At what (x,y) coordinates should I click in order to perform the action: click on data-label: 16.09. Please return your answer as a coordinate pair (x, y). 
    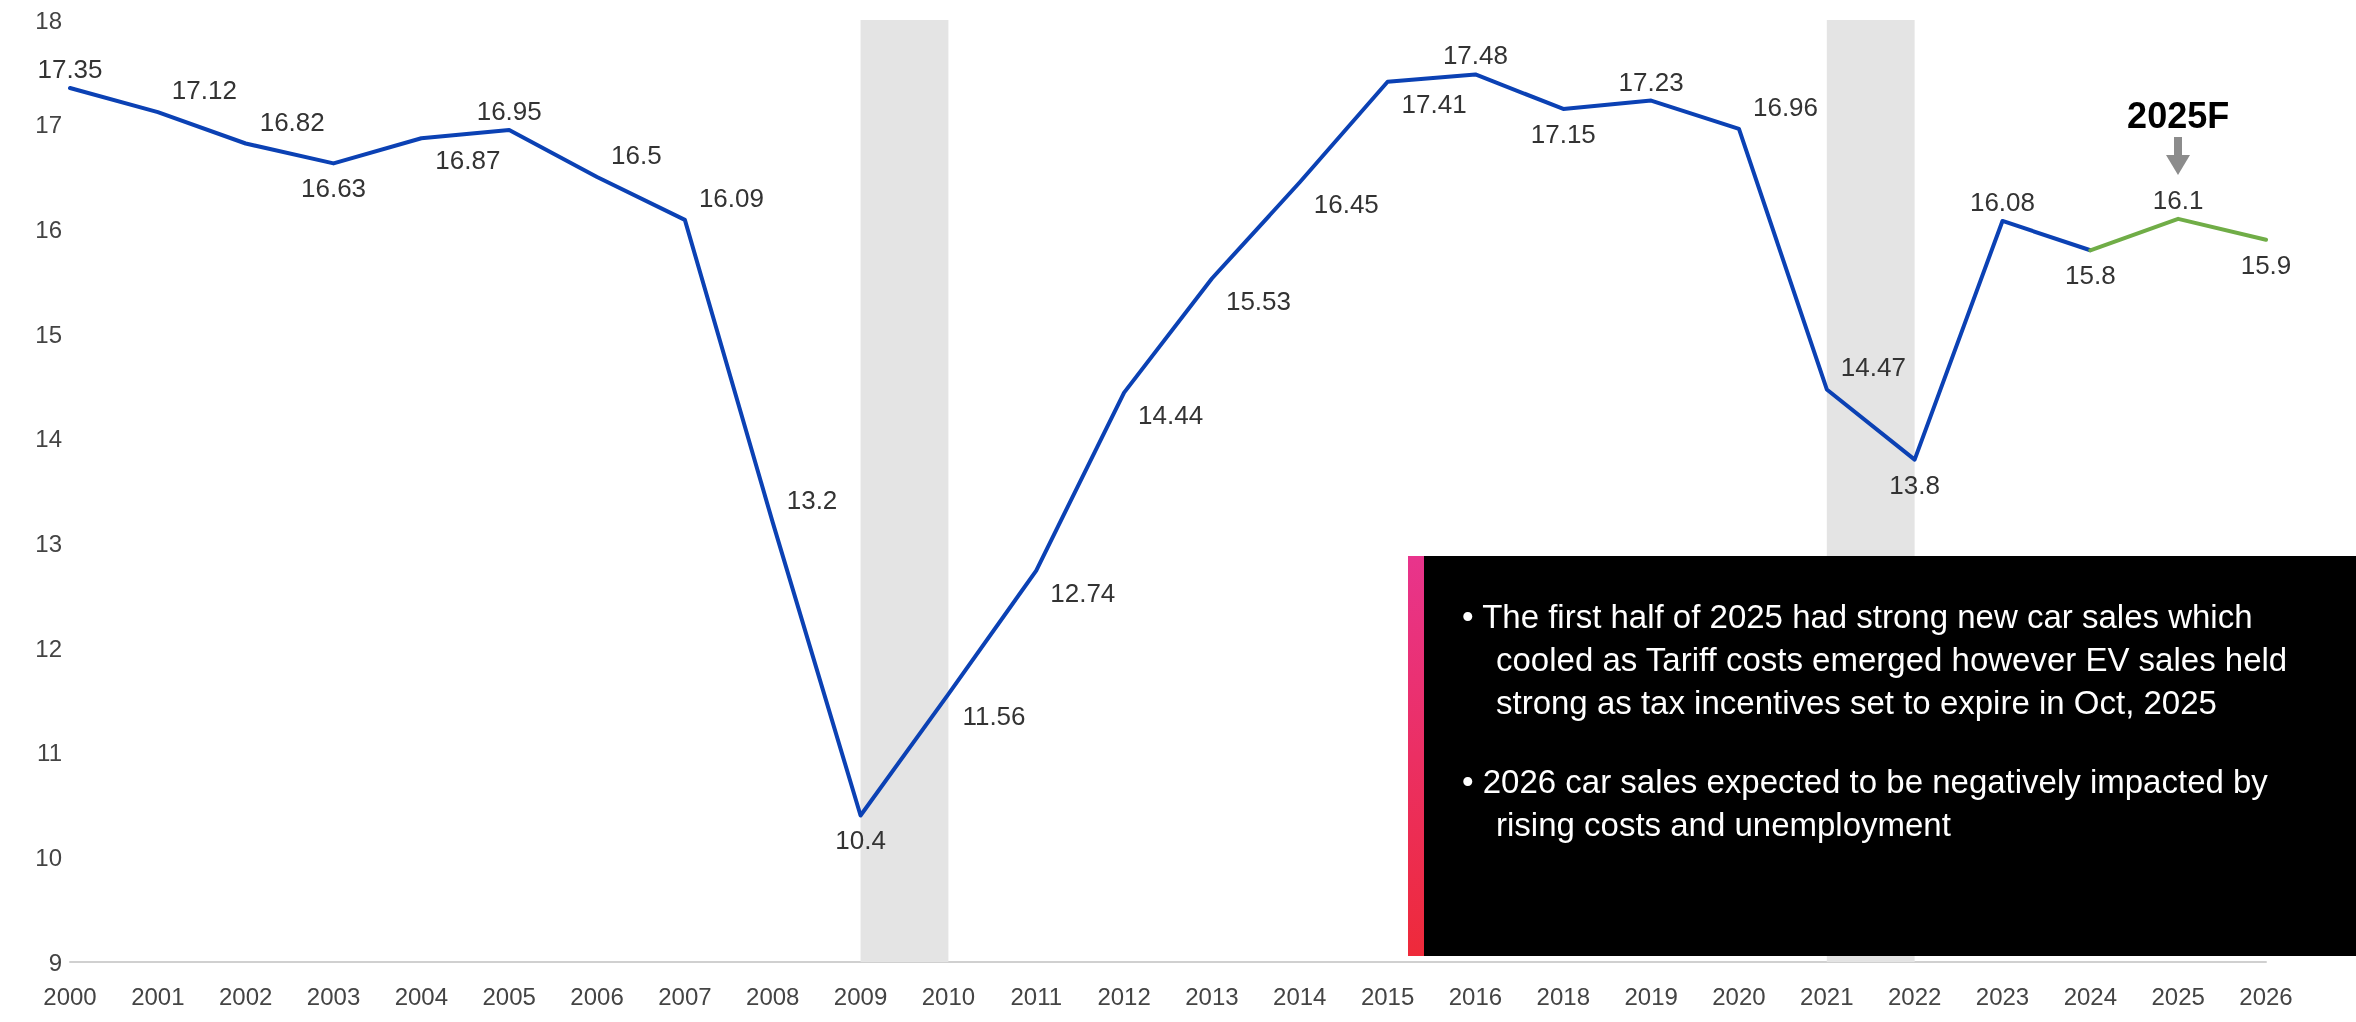
    Looking at the image, I should click on (731, 197).